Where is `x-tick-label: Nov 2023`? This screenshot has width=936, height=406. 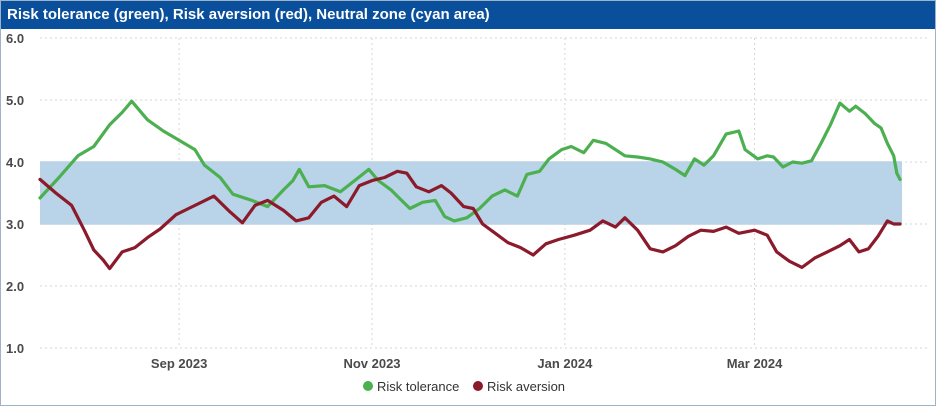
x-tick-label: Nov 2023 is located at coordinates (371, 363).